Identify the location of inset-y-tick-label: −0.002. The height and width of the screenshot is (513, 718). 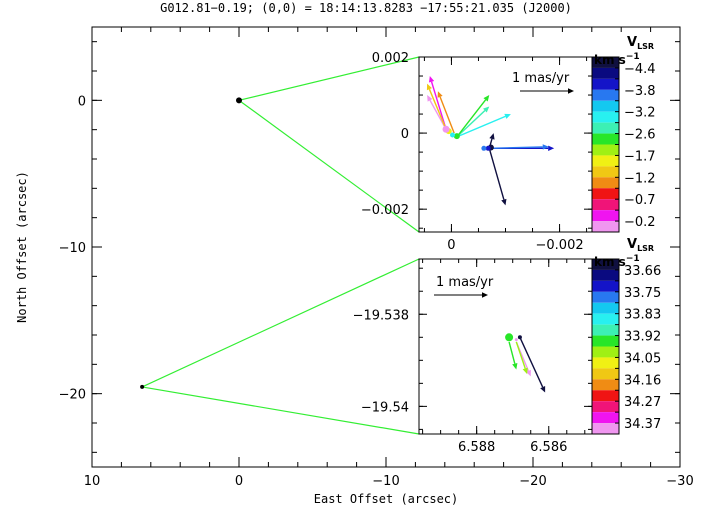
(385, 210).